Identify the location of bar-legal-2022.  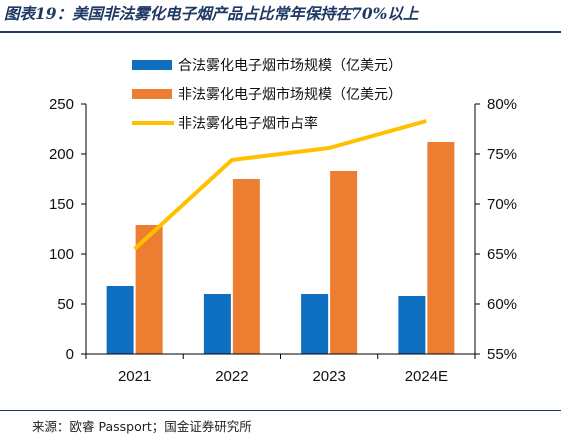
(217, 324).